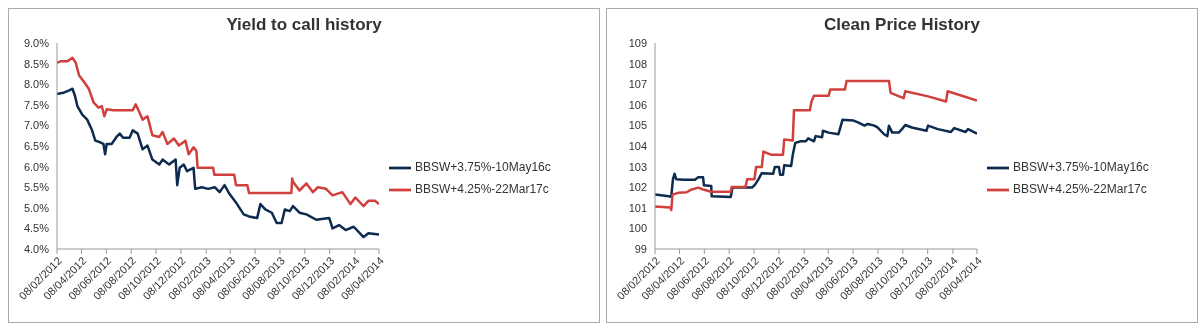 This screenshot has width=1200, height=331. I want to click on y-tick-label: 101, so click(637, 207).